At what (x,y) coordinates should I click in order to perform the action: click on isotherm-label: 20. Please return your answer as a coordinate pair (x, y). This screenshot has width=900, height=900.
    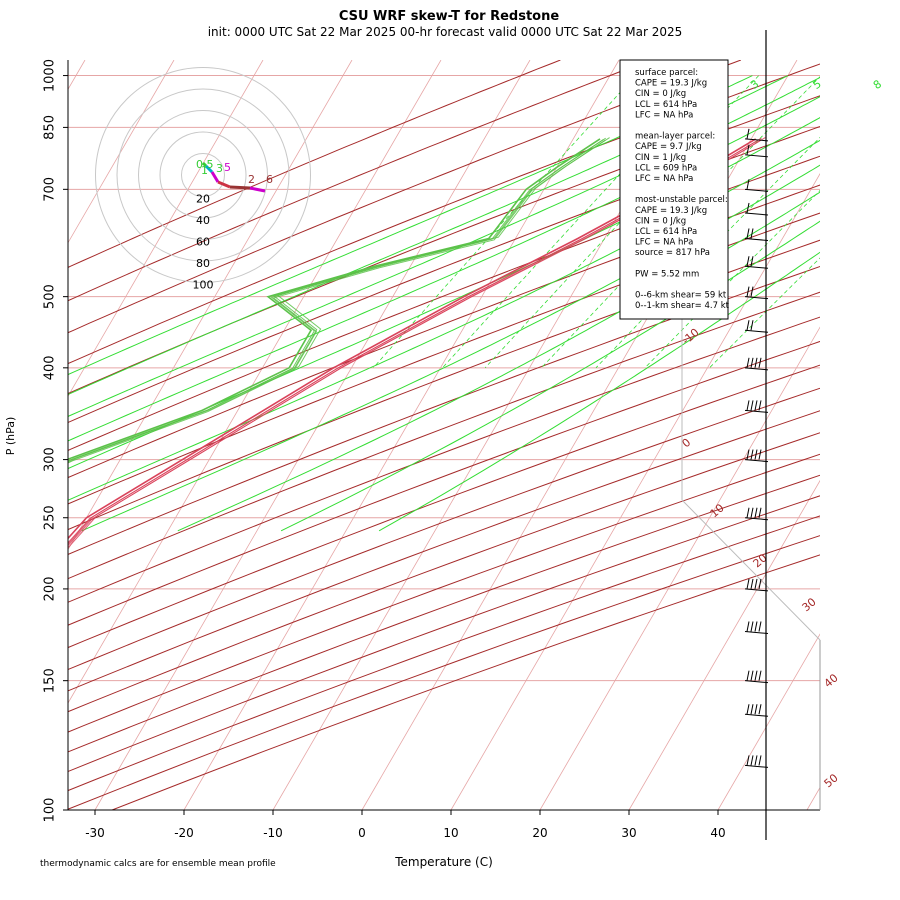
    Looking at the image, I should click on (760, 560).